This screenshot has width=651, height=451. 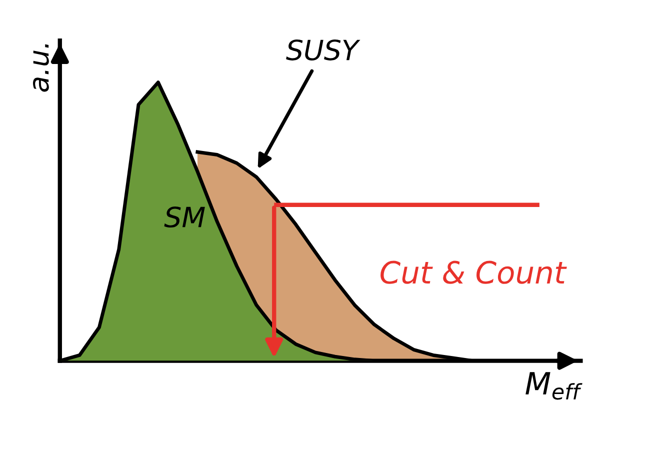 What do you see at coordinates (41, 68) in the screenshot?
I see `y-axis-title: a.u.` at bounding box center [41, 68].